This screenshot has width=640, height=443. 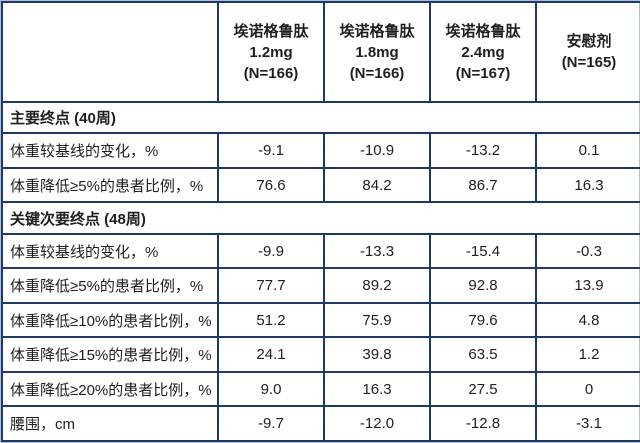 What do you see at coordinates (483, 320) in the screenshot?
I see `value-cell: 79.6` at bounding box center [483, 320].